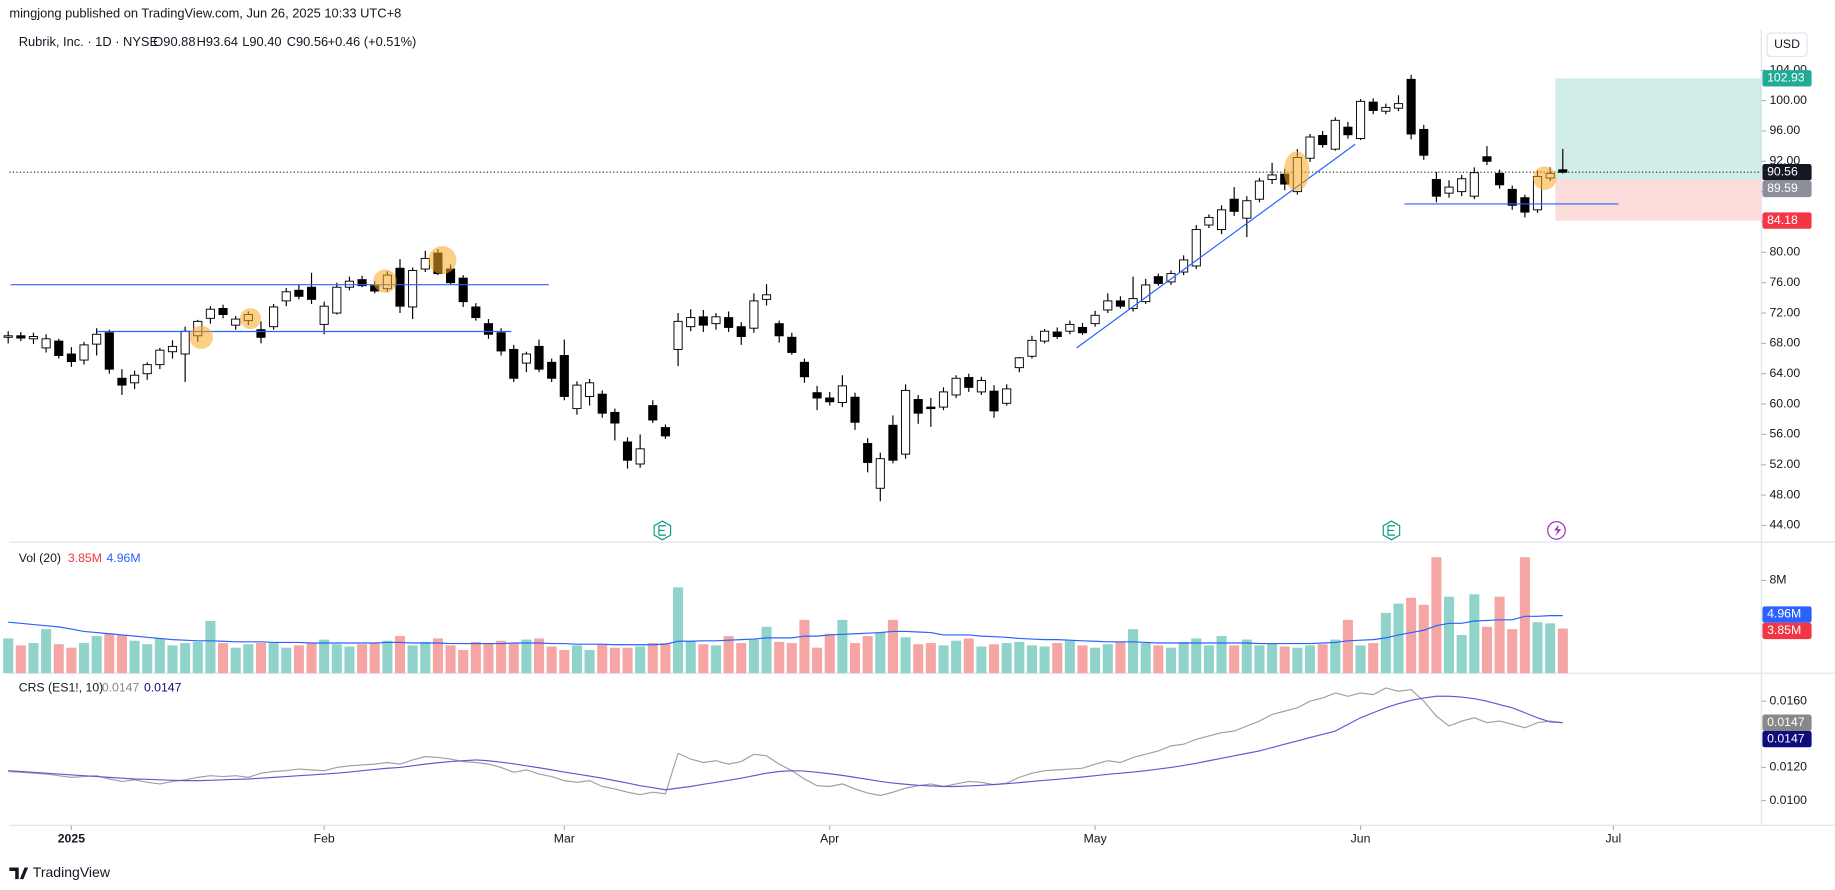  Describe the element at coordinates (564, 839) in the screenshot. I see `x-tick-label: Mar` at that location.